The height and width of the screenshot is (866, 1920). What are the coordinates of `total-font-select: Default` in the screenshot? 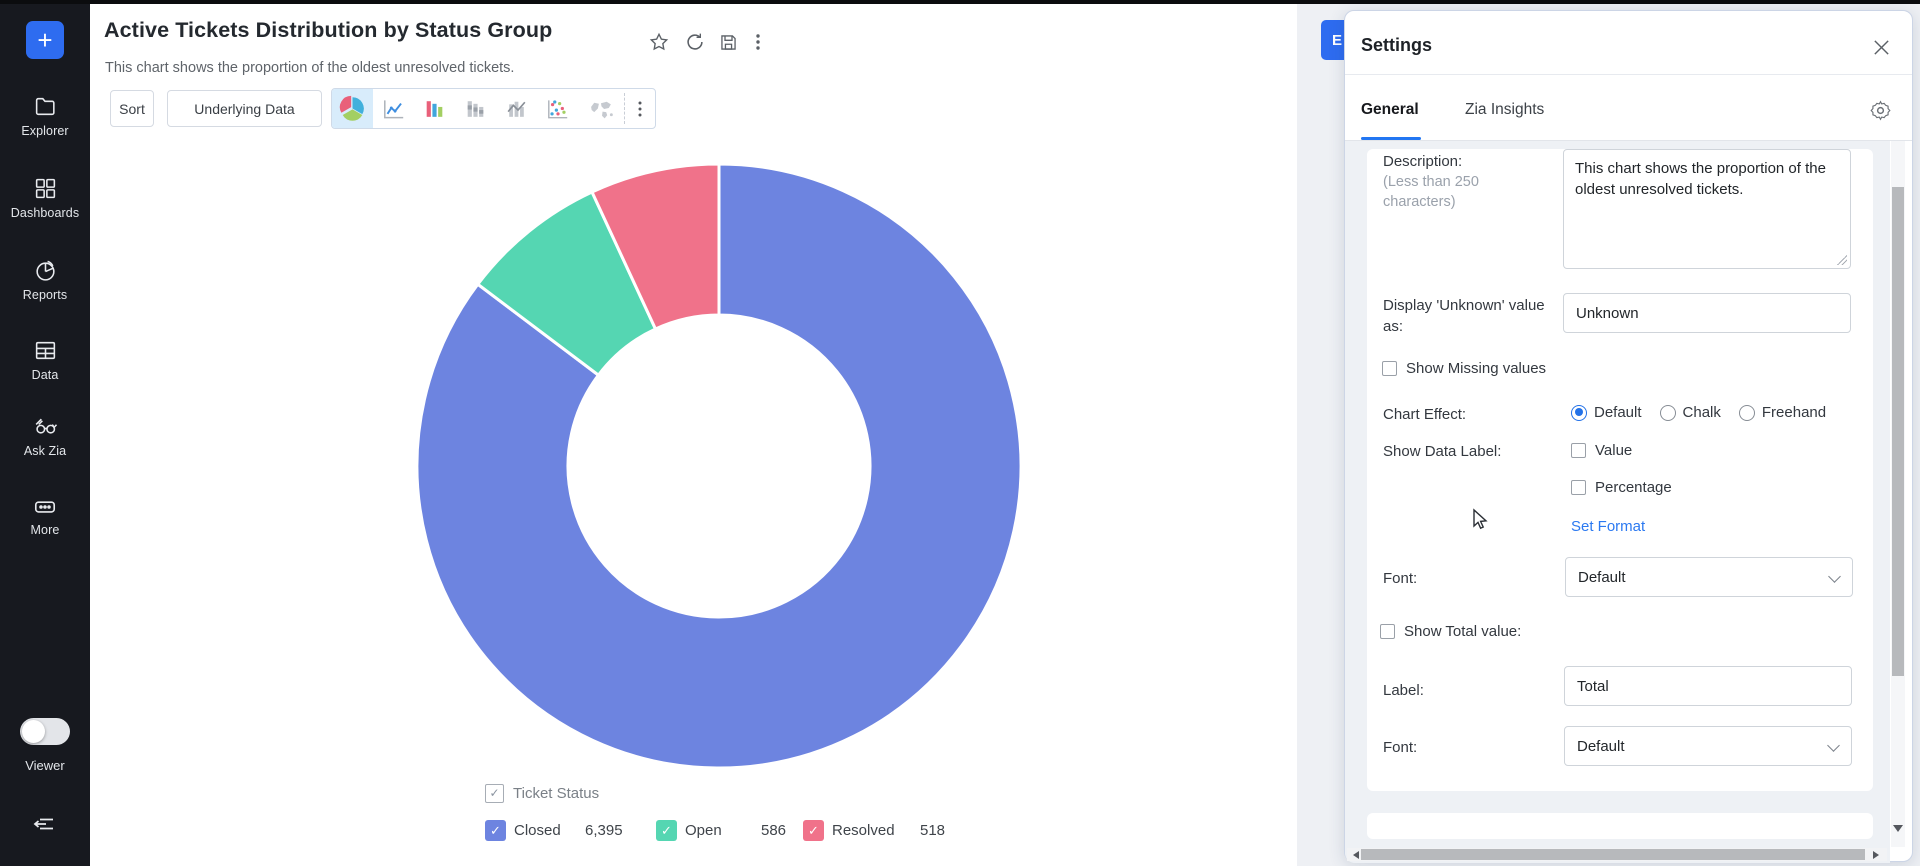 It's located at (1708, 746).